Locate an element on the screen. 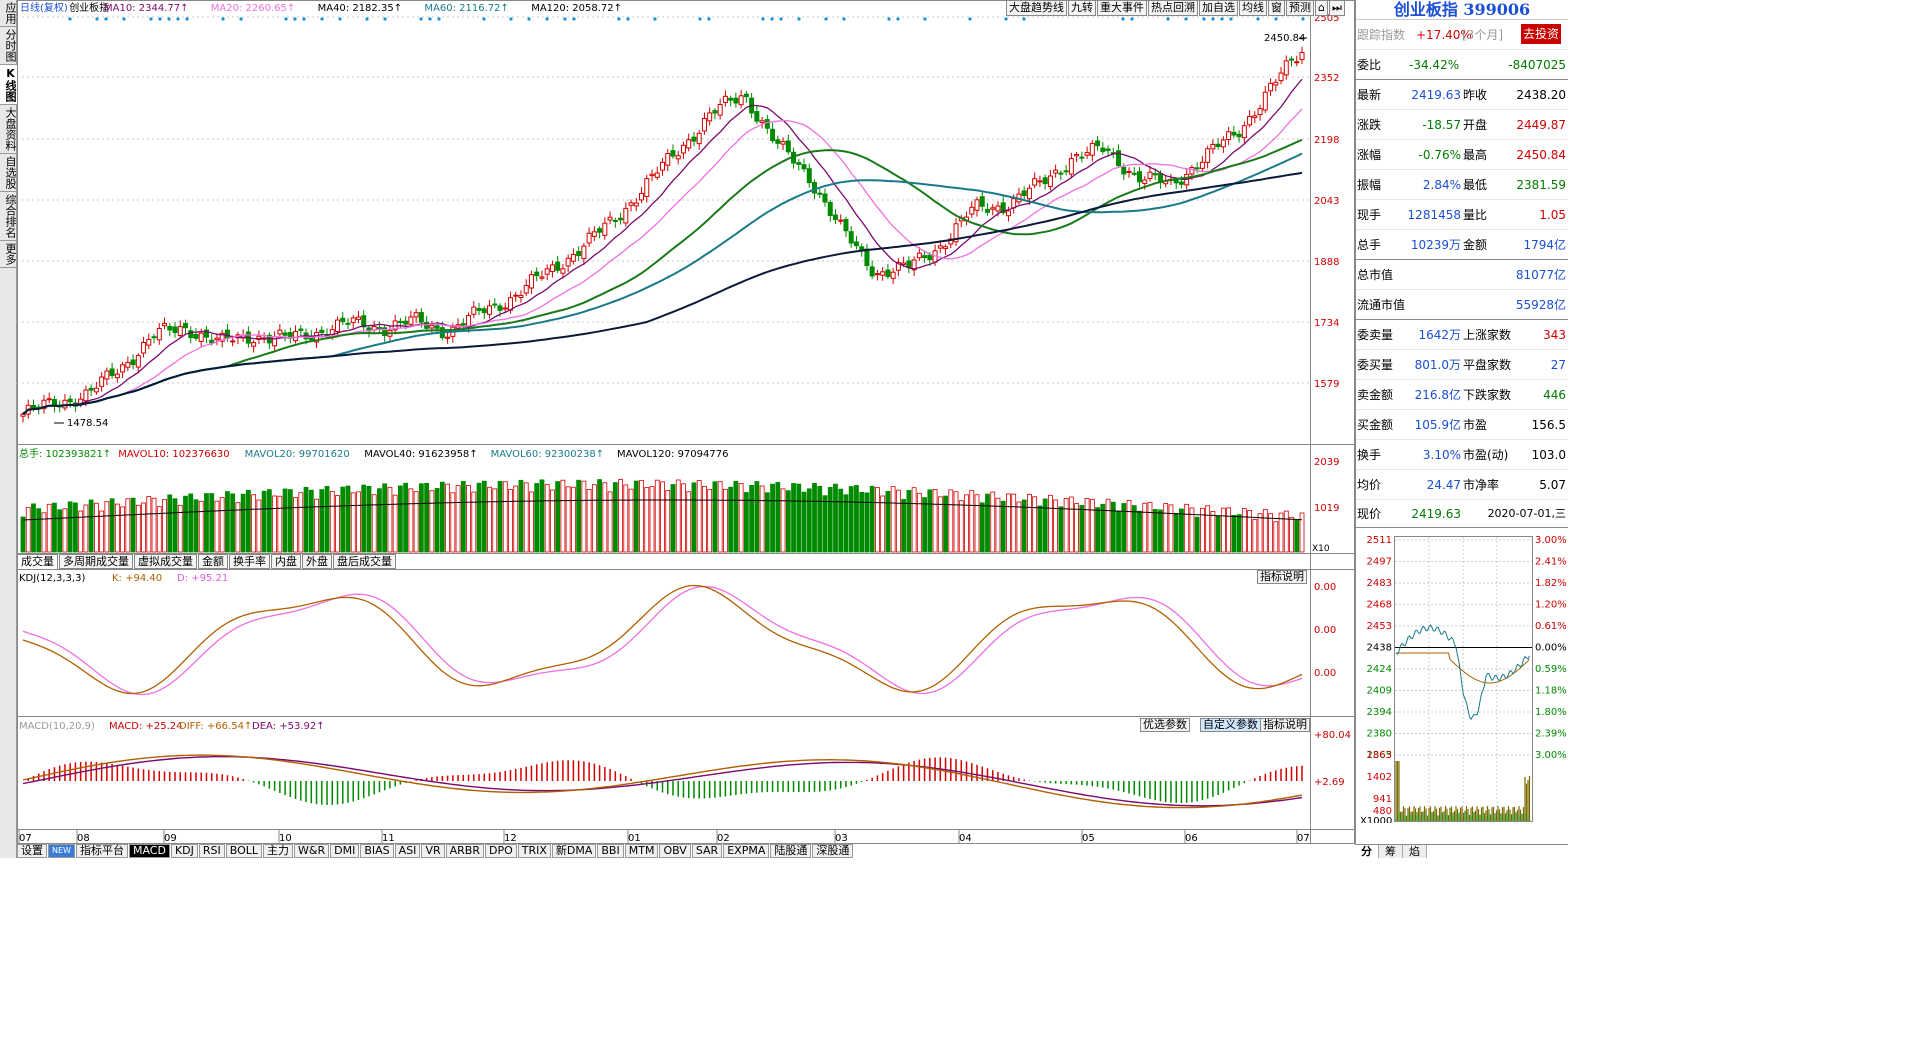 This screenshot has height=1051, width=1920. indicator-tab-21: EXPMA is located at coordinates (746, 851).